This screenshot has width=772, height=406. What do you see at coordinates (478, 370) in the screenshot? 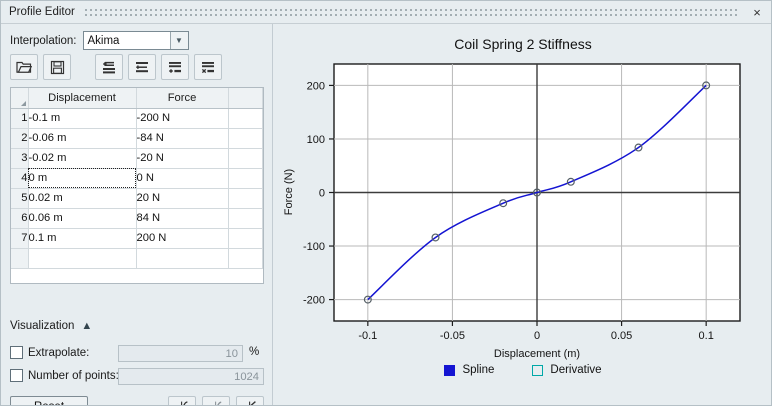
I see `legend-label-spline: Spline` at bounding box center [478, 370].